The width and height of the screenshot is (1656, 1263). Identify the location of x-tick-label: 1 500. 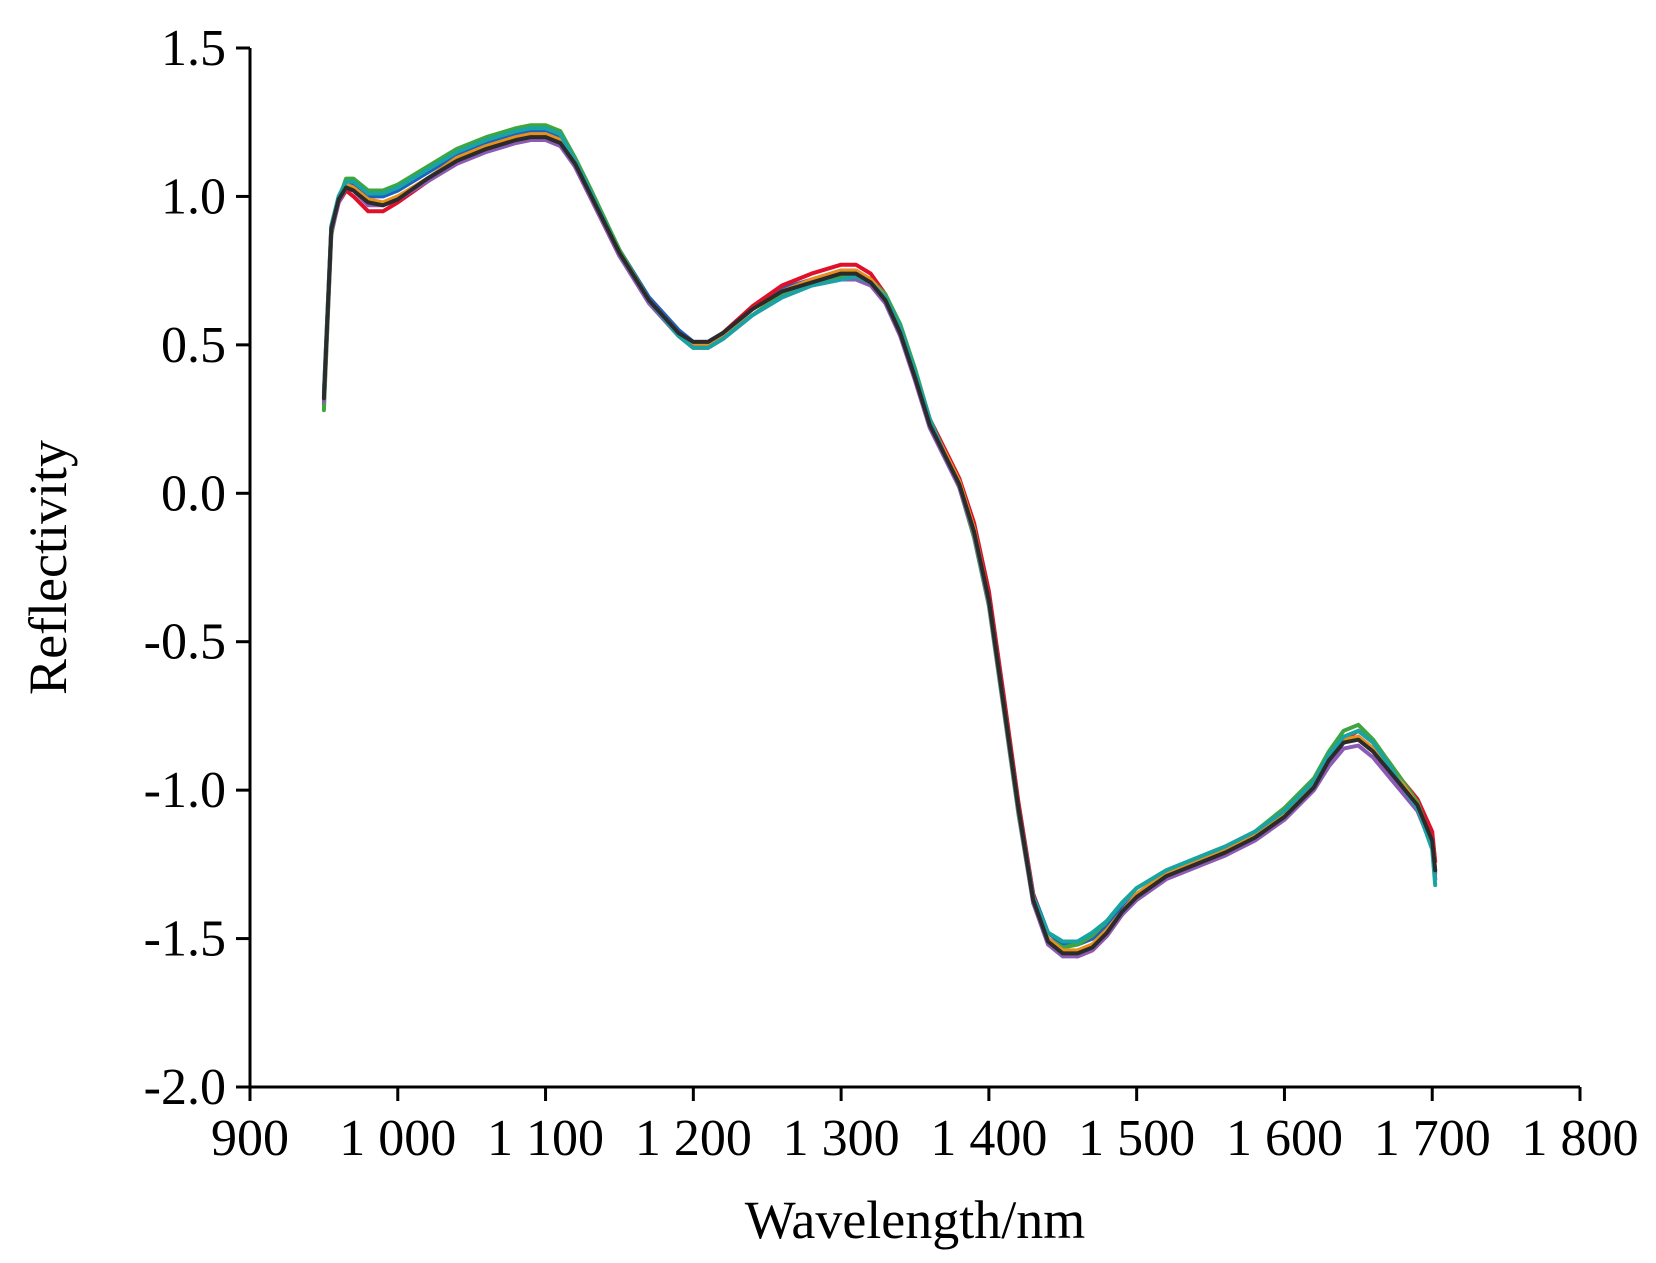
(1136, 1138).